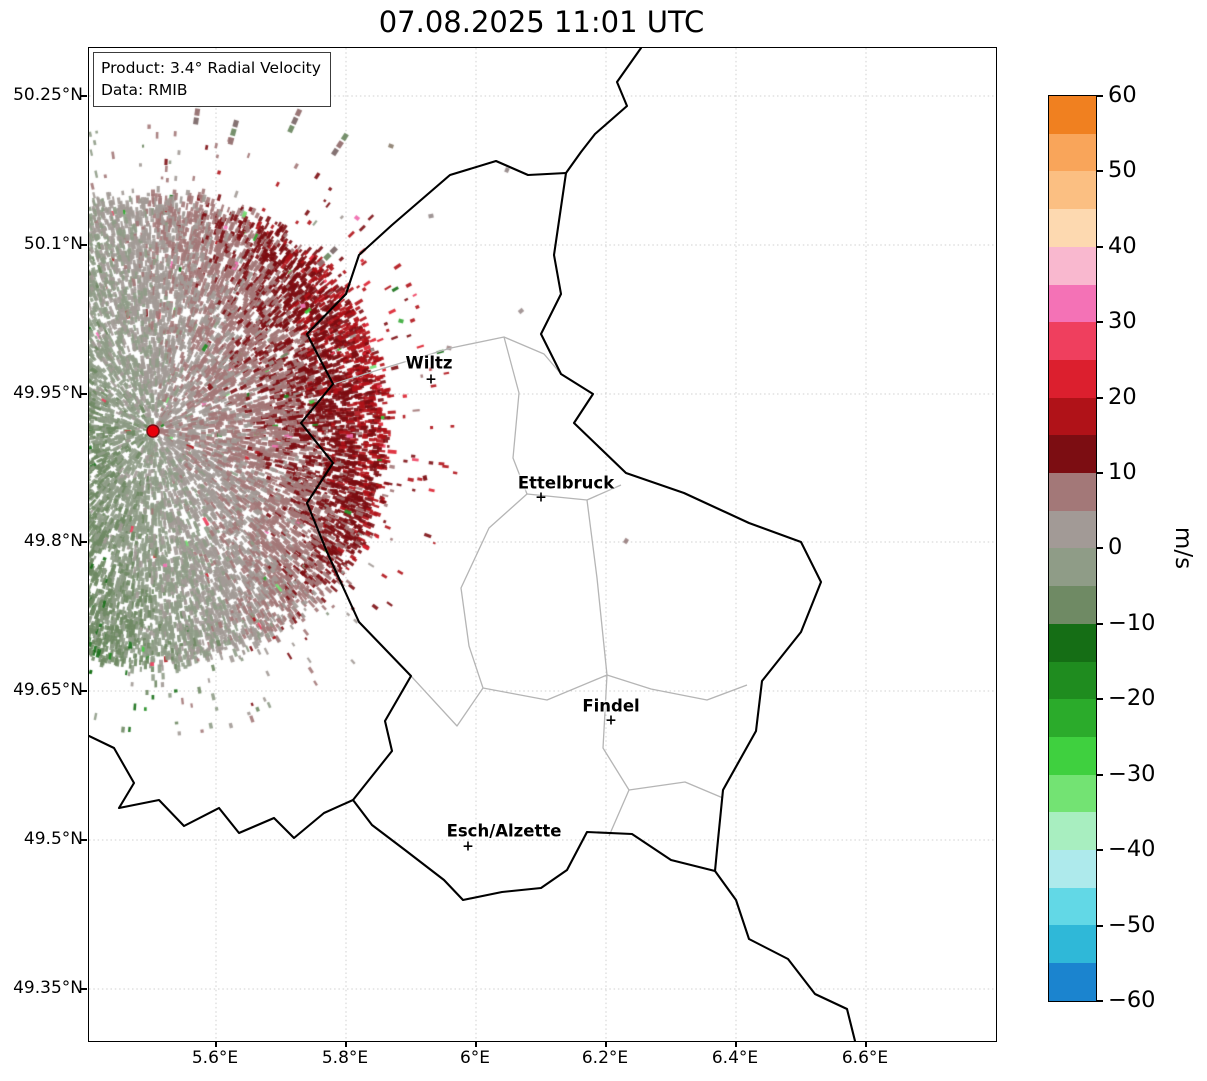  Describe the element at coordinates (504, 831) in the screenshot. I see `city-label-esch-alzette: Esch/Alzette` at that location.